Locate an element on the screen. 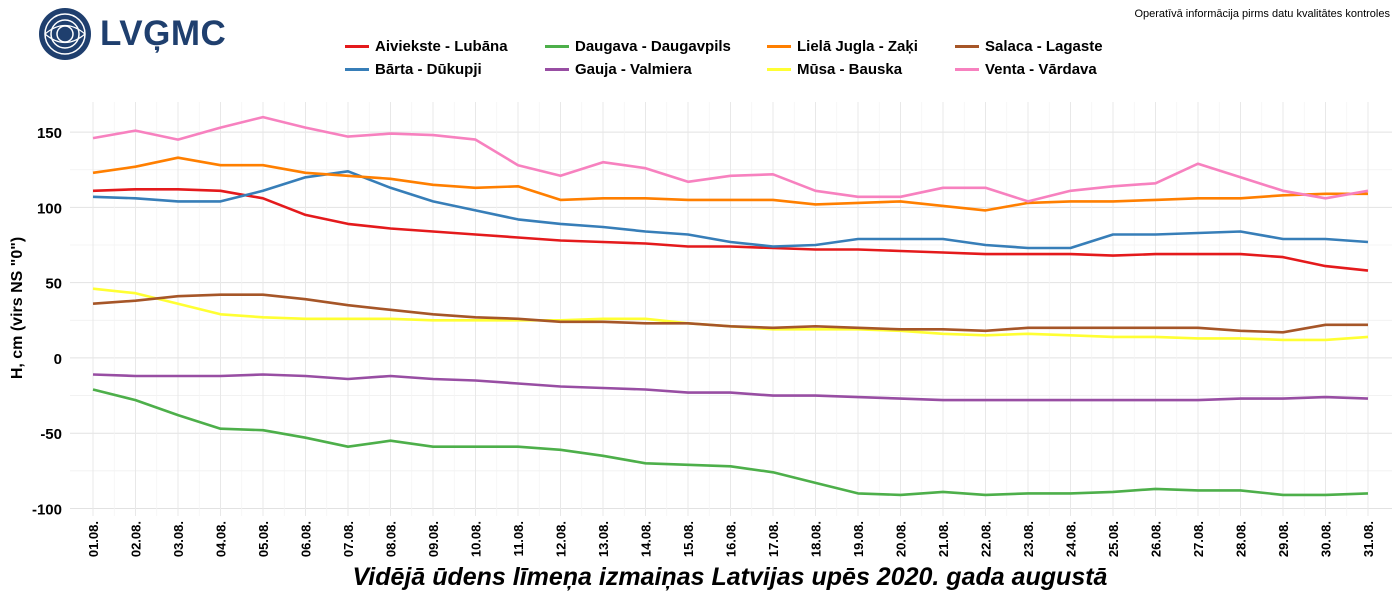  legend-item: Aiviekste - Lubāna is located at coordinates (426, 46).